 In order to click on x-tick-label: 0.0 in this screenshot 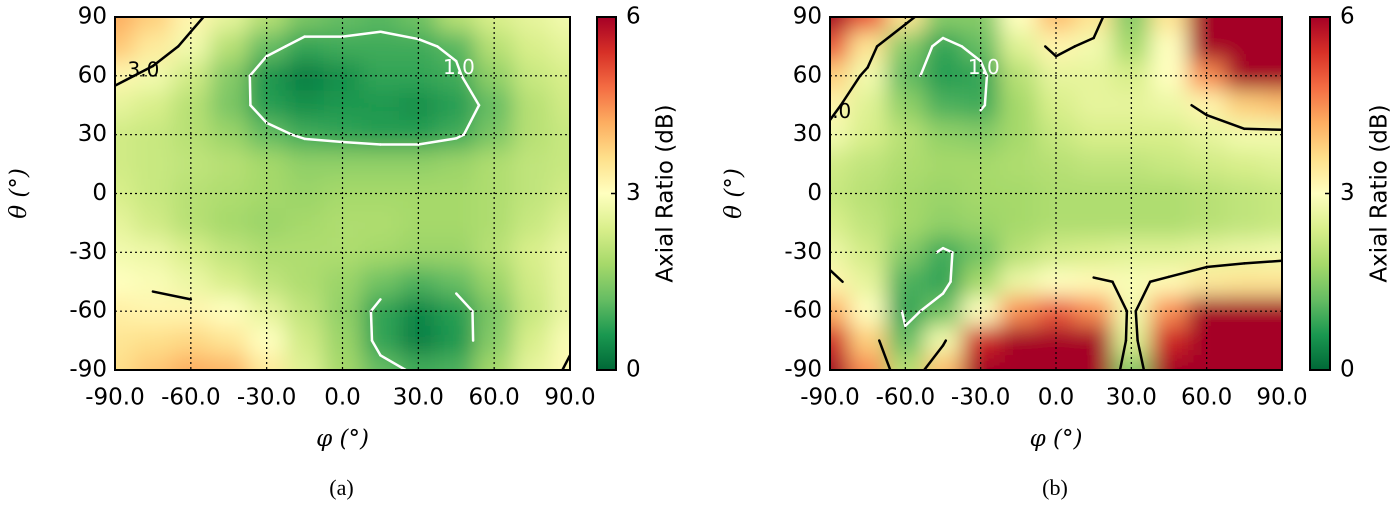, I will do `click(342, 398)`.